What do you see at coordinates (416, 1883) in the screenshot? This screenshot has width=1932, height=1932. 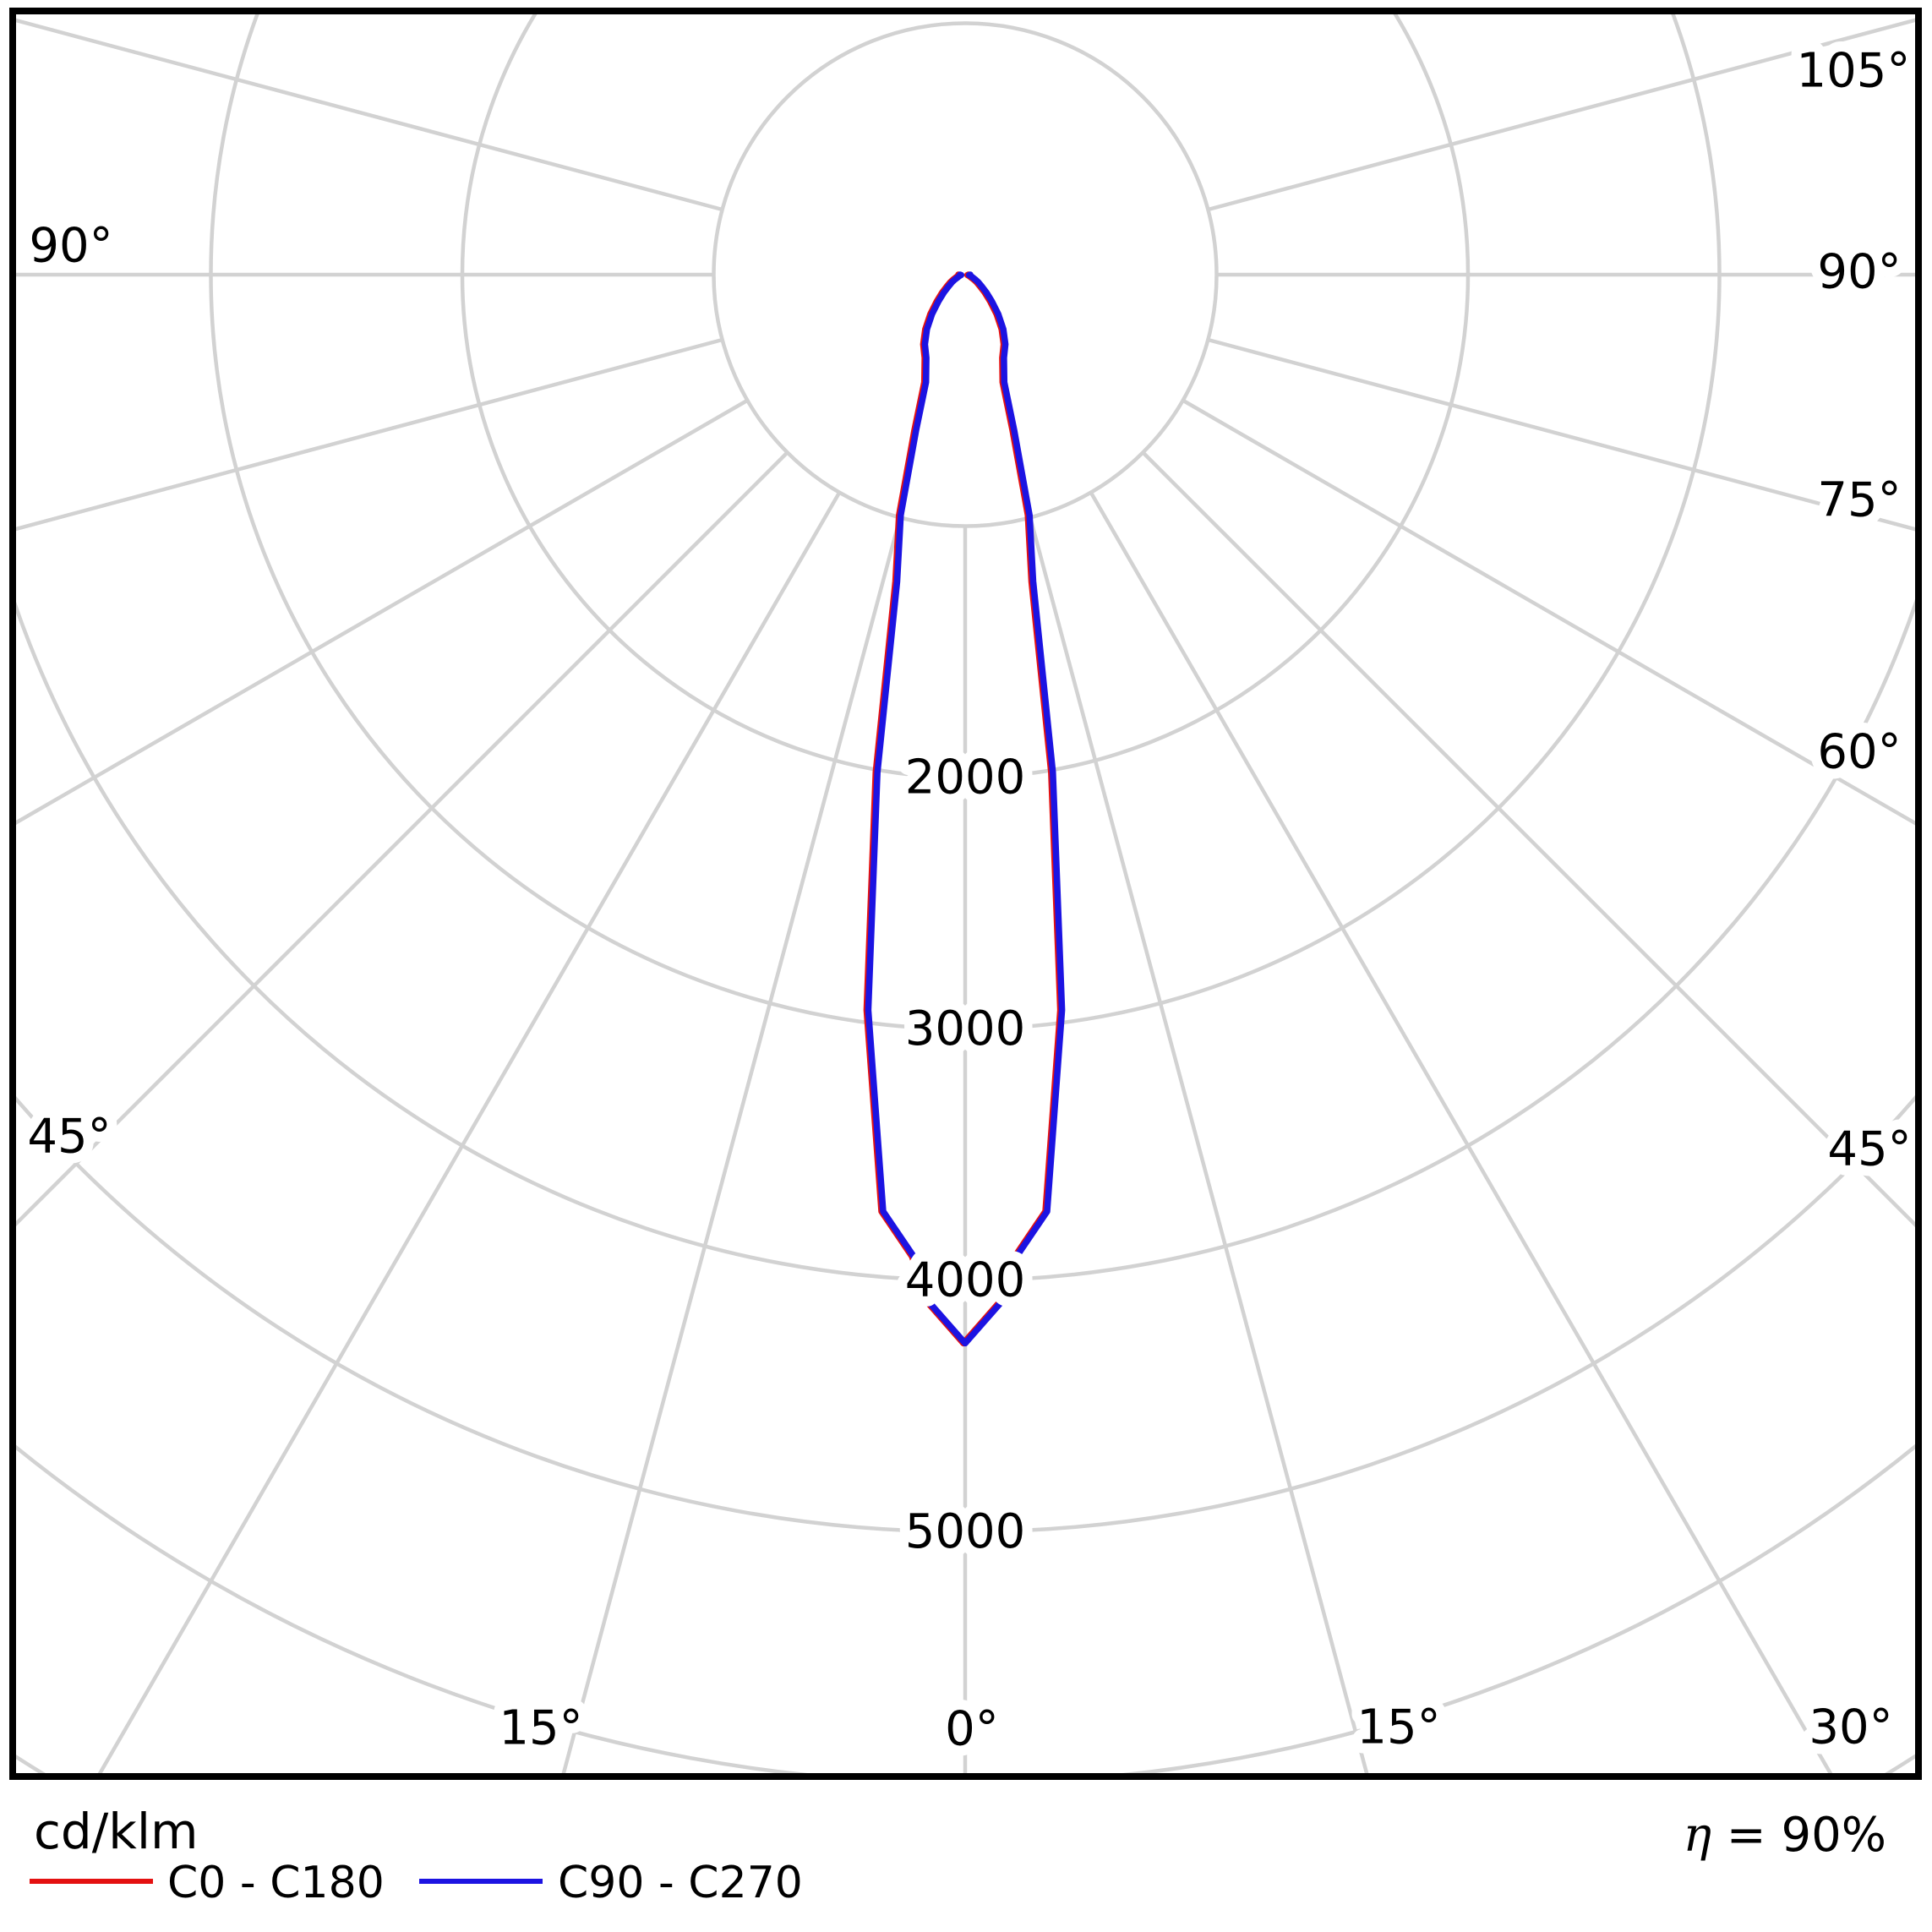 I see `legend: C0 - C180 C90 - C270` at bounding box center [416, 1883].